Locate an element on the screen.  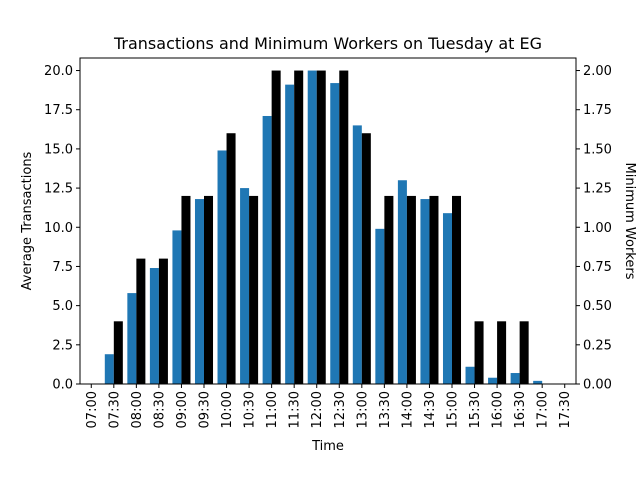
x-axis-label: Time is located at coordinates (327, 446).